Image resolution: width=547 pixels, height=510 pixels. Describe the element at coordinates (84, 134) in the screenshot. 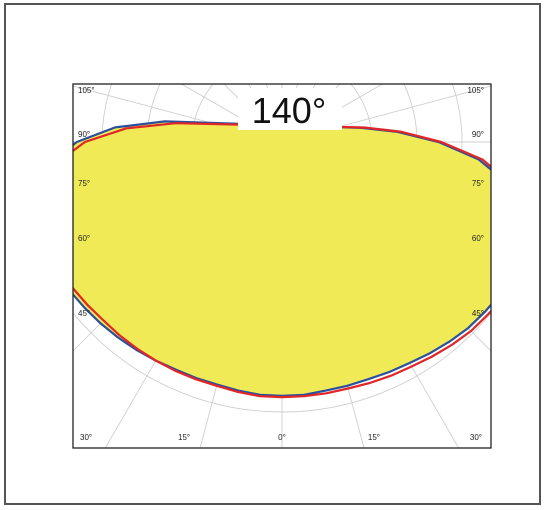

I see `angle-label-left: 90°` at that location.